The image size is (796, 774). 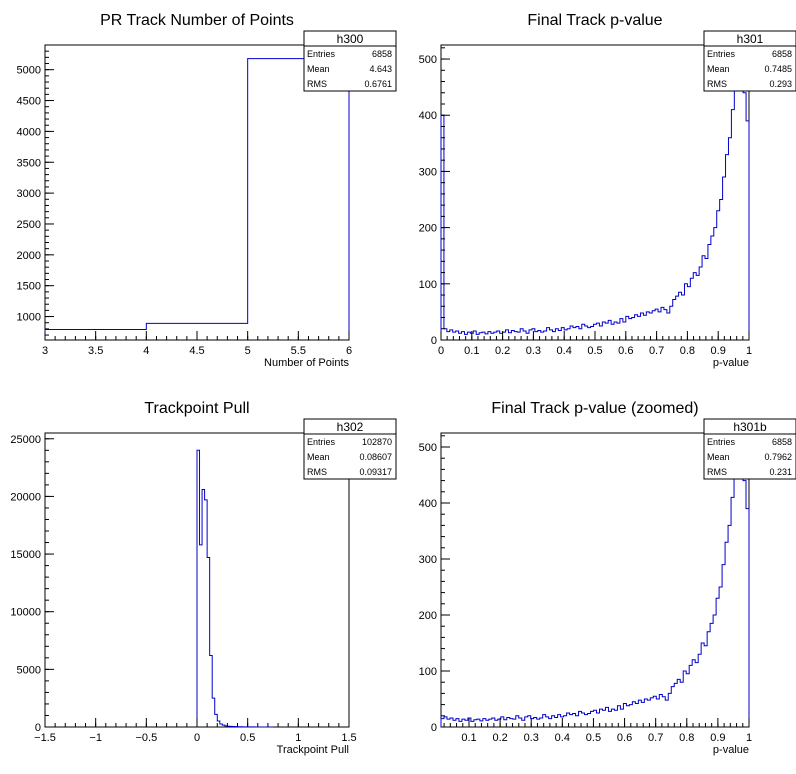 What do you see at coordinates (29, 318) in the screenshot?
I see `y-tick-label: 1000` at bounding box center [29, 318].